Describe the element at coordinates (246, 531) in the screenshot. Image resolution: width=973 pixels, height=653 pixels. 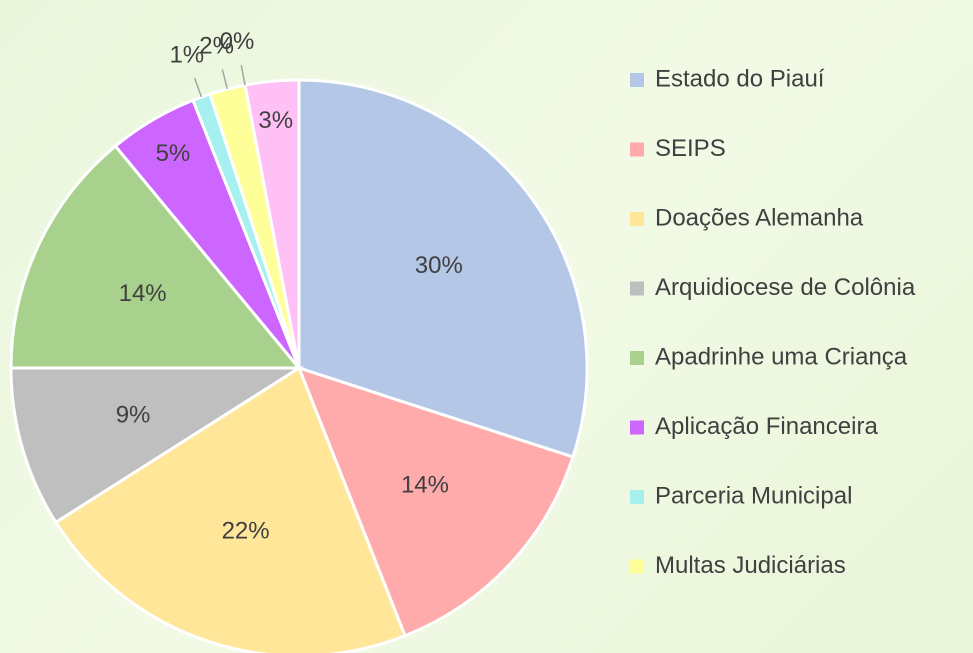
I see `data-label: 22%` at that location.